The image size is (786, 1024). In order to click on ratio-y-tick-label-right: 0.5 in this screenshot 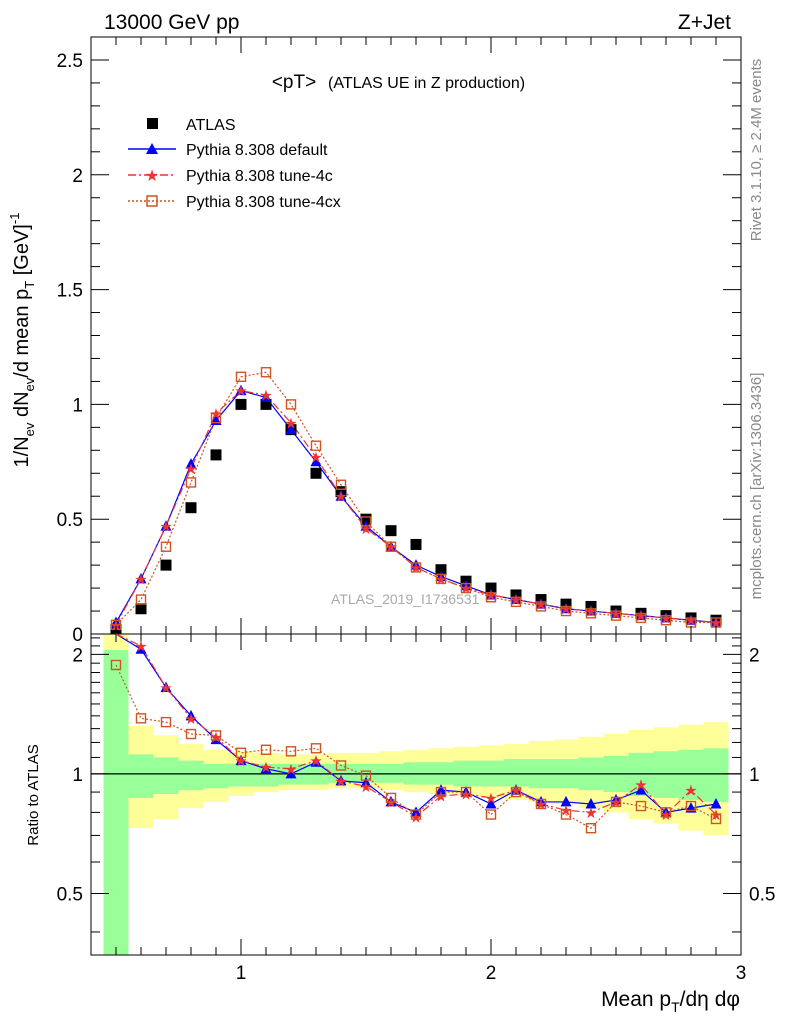, I will do `click(762, 894)`.